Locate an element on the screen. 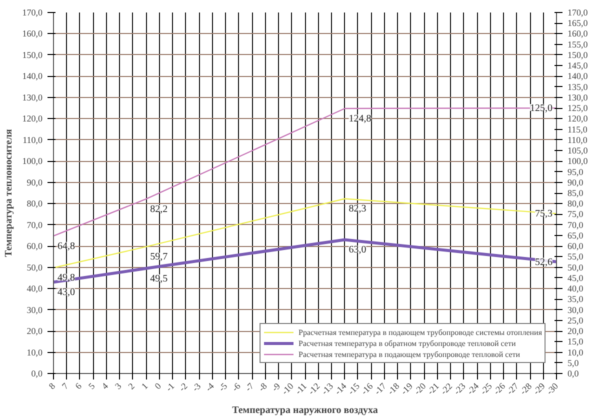  data-label: 82,3 is located at coordinates (357, 209).